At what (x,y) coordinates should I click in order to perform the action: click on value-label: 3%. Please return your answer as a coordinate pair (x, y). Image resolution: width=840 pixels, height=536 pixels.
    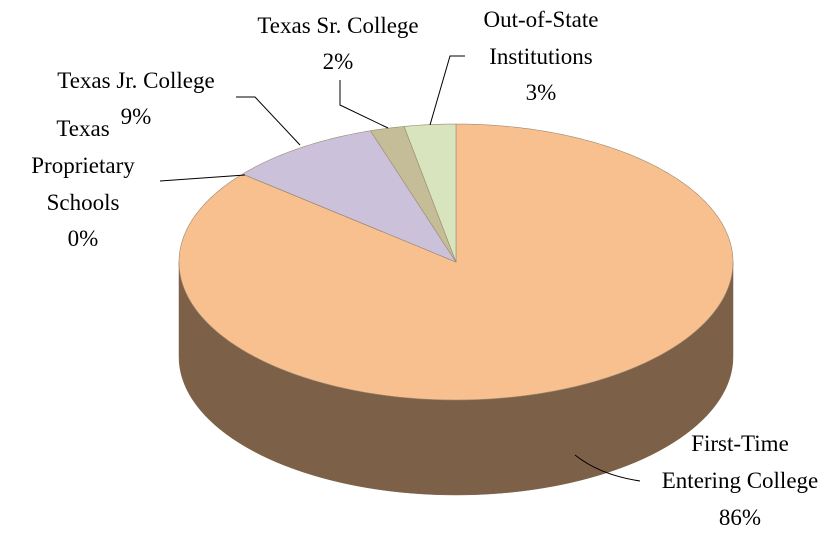
    Looking at the image, I should click on (541, 92).